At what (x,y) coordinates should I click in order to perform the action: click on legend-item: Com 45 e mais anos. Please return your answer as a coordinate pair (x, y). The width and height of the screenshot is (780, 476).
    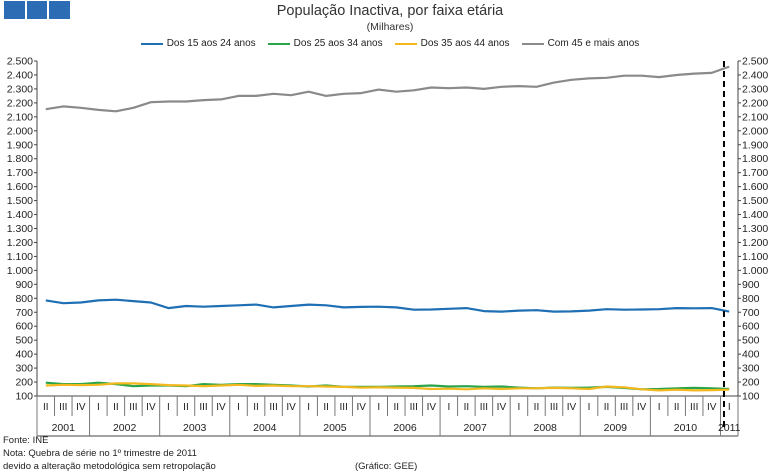
    Looking at the image, I should click on (580, 43).